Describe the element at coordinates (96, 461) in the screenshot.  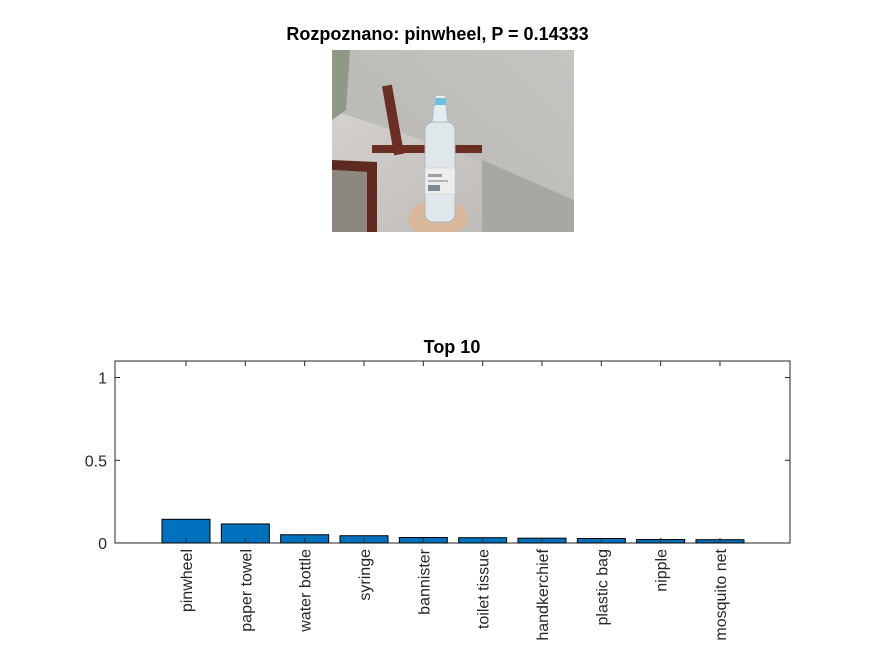
I see `y-tick-label: 0.5` at that location.